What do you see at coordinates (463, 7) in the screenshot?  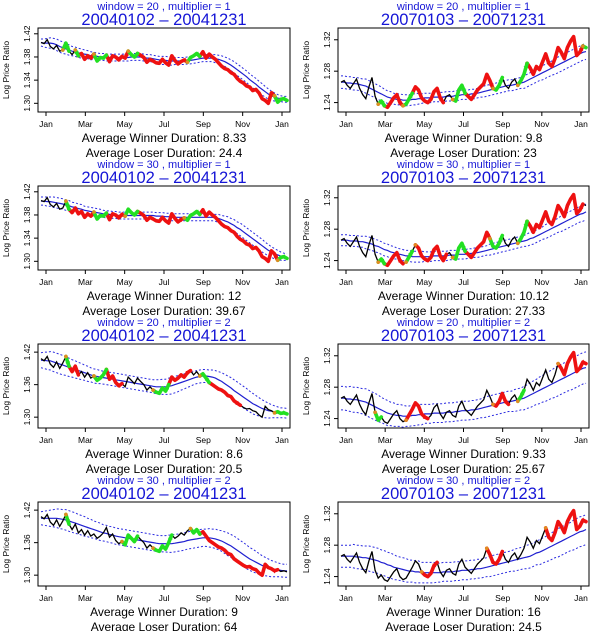 I see `chart-params: window = 20 , multiplier = 1` at bounding box center [463, 7].